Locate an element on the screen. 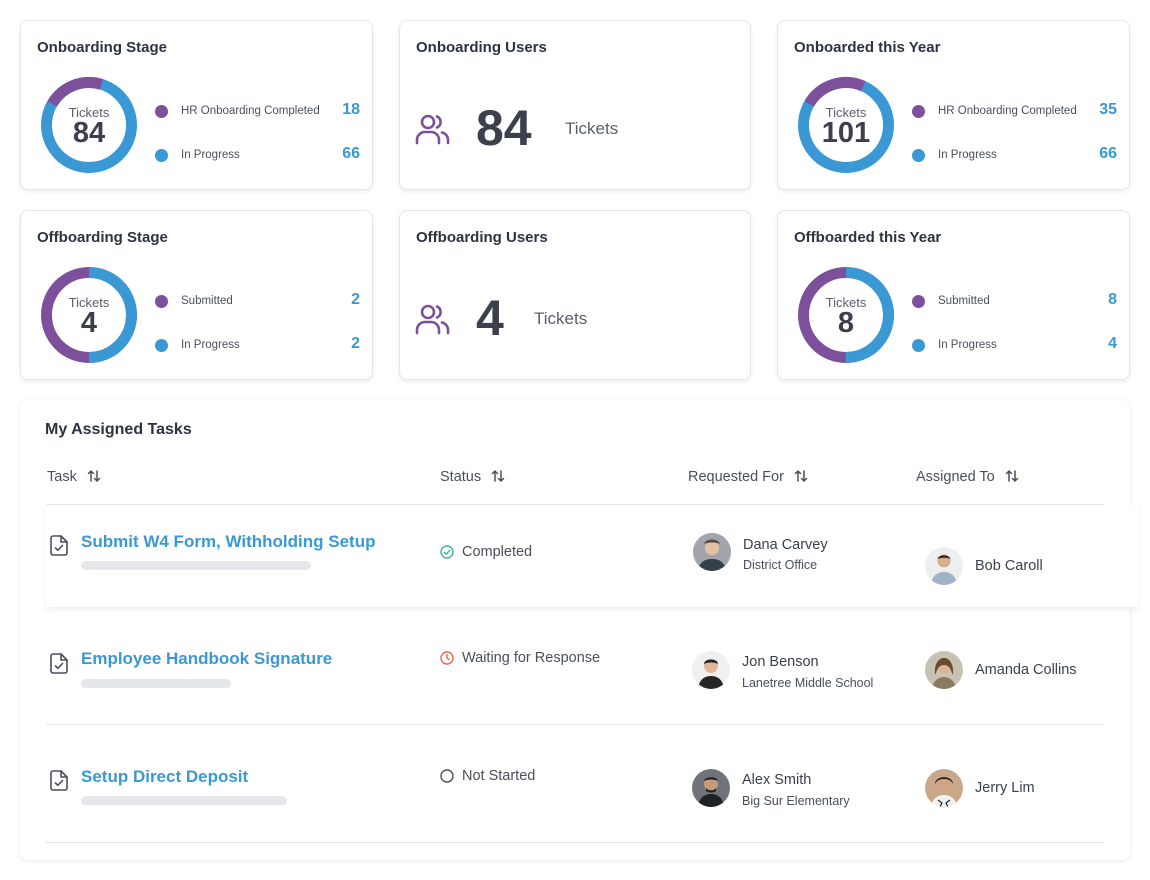  check-circle-icon is located at coordinates (447, 552).